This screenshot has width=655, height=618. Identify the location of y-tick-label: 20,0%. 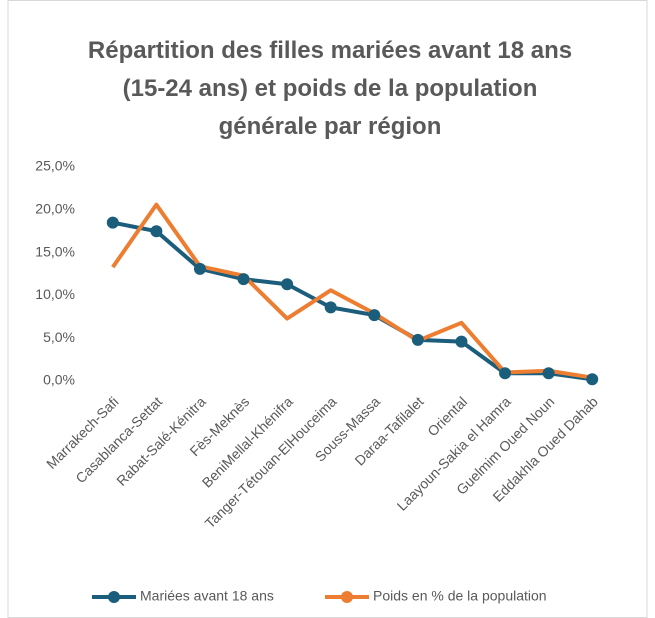
(55, 209).